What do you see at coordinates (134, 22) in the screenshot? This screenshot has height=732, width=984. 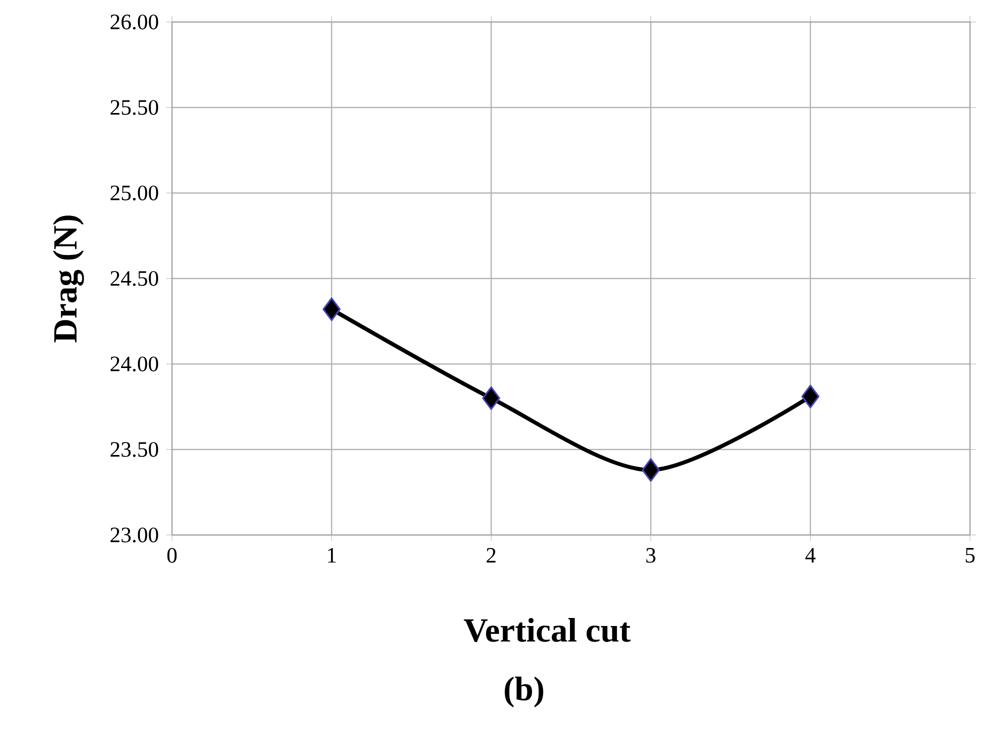 I see `y-tick-label: 26.00` at bounding box center [134, 22].